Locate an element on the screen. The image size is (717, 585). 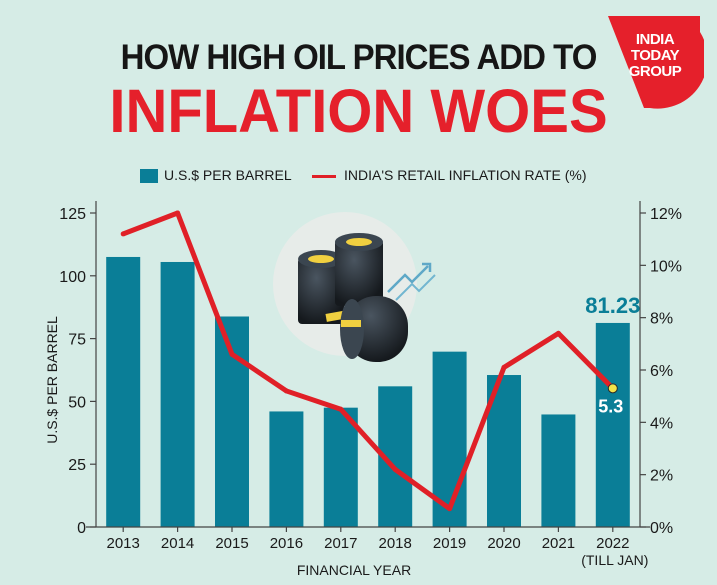
legend-swatch-line is located at coordinates (324, 176).